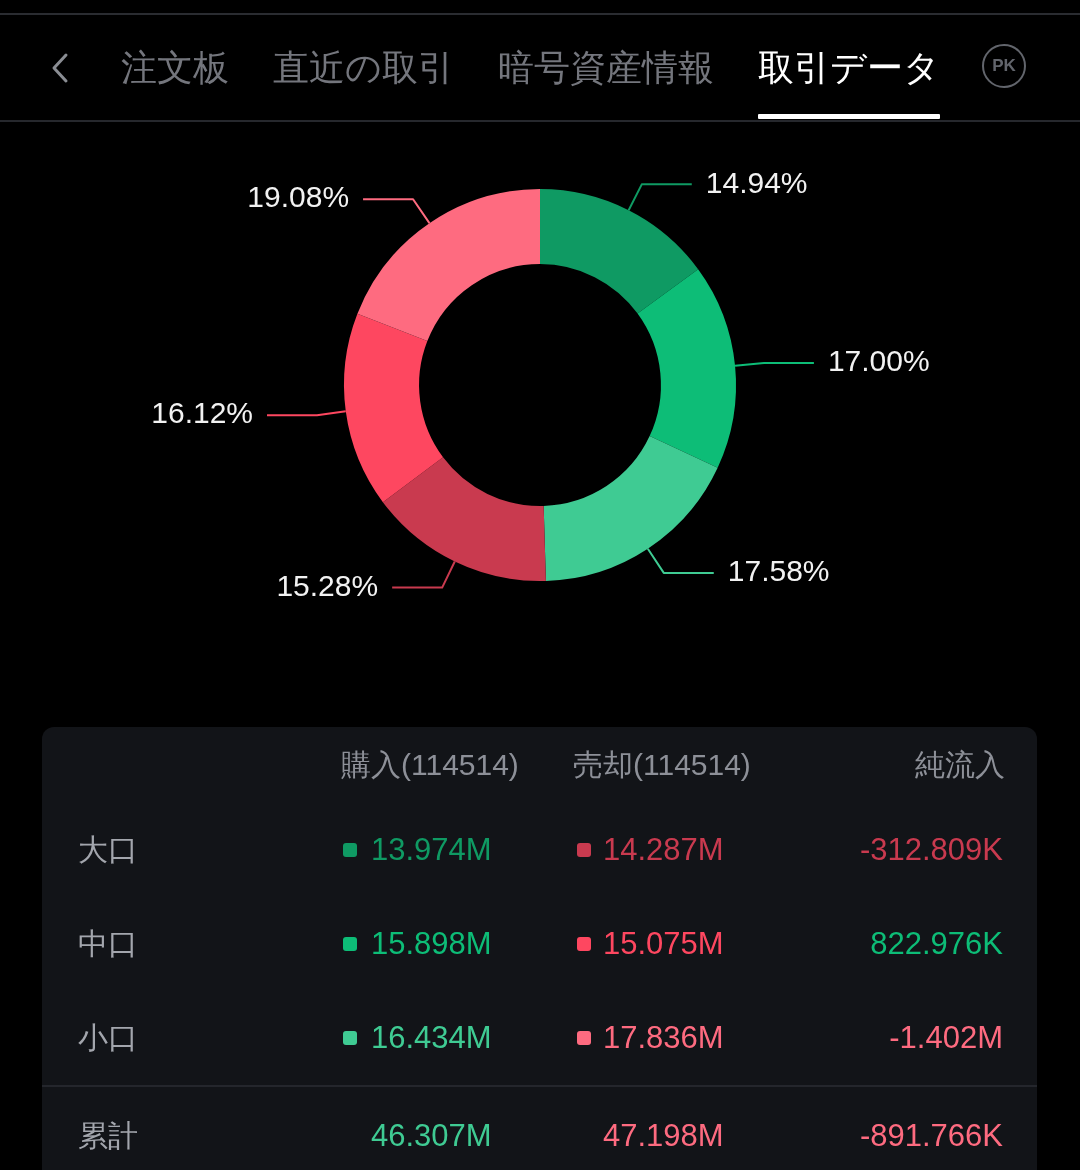 Image resolution: width=1080 pixels, height=1170 pixels. What do you see at coordinates (756, 182) in the screenshot?
I see `data-label: 14.94%` at bounding box center [756, 182].